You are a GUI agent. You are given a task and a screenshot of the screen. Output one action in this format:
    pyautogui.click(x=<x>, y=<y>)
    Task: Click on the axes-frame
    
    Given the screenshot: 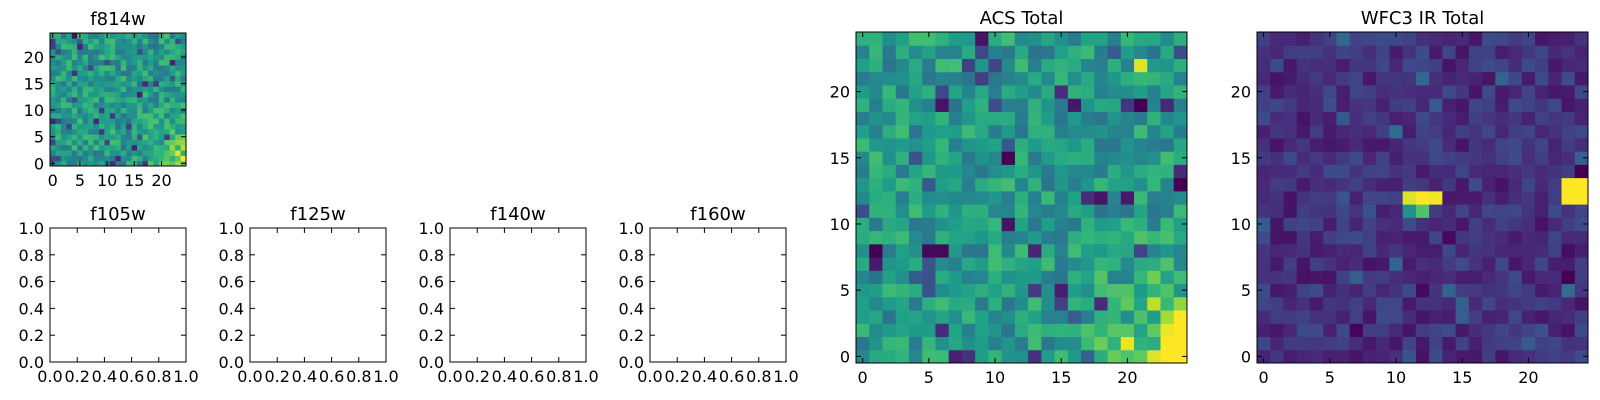 What is the action you would take?
    pyautogui.click(x=118, y=99)
    